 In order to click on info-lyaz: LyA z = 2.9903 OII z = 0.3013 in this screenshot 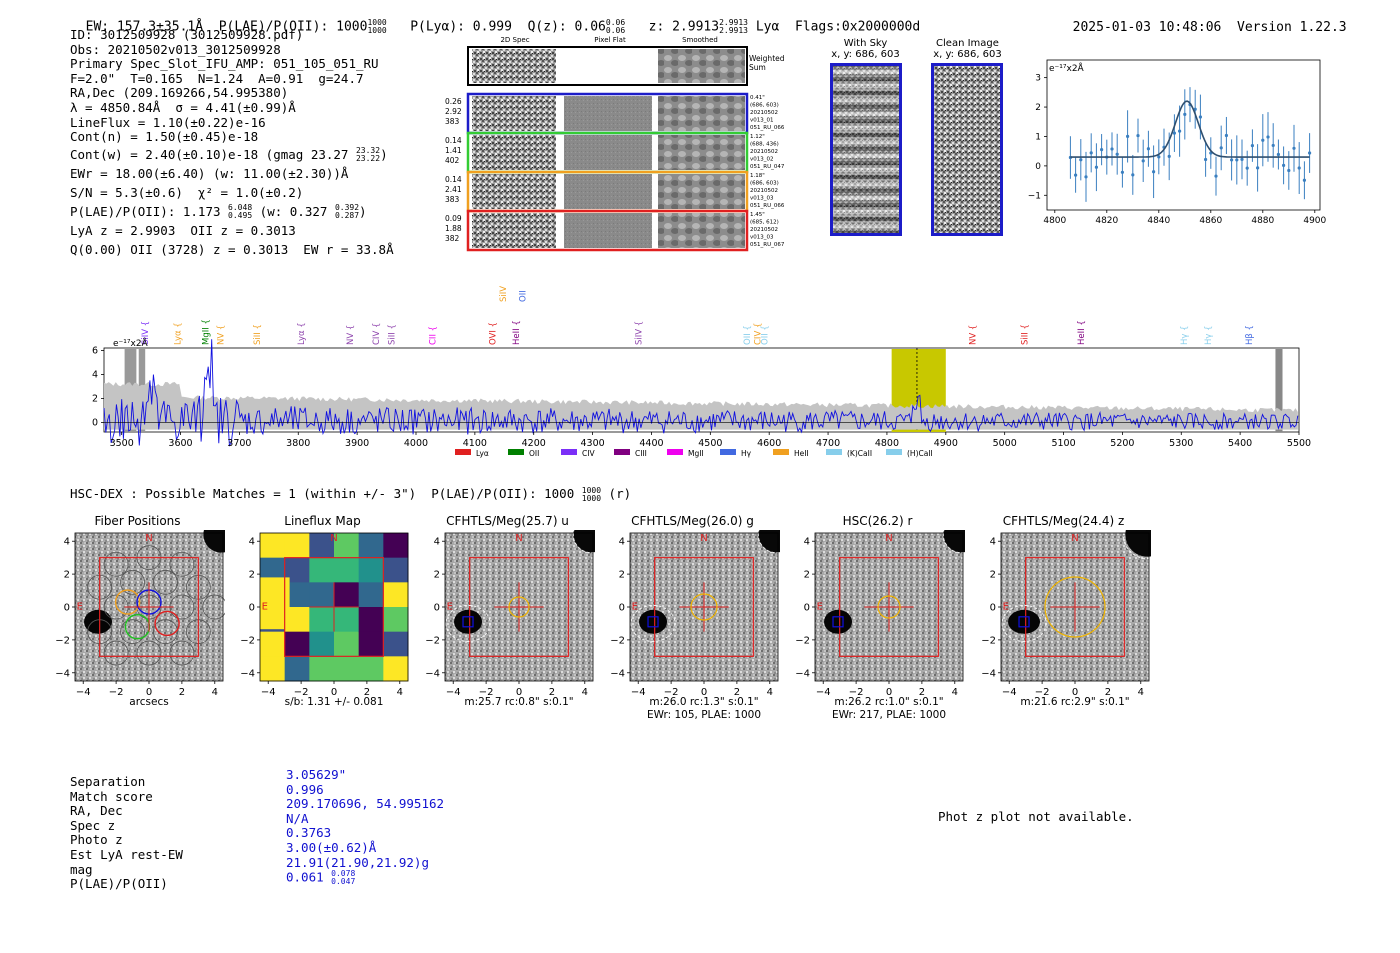, I will do `click(183, 230)`.